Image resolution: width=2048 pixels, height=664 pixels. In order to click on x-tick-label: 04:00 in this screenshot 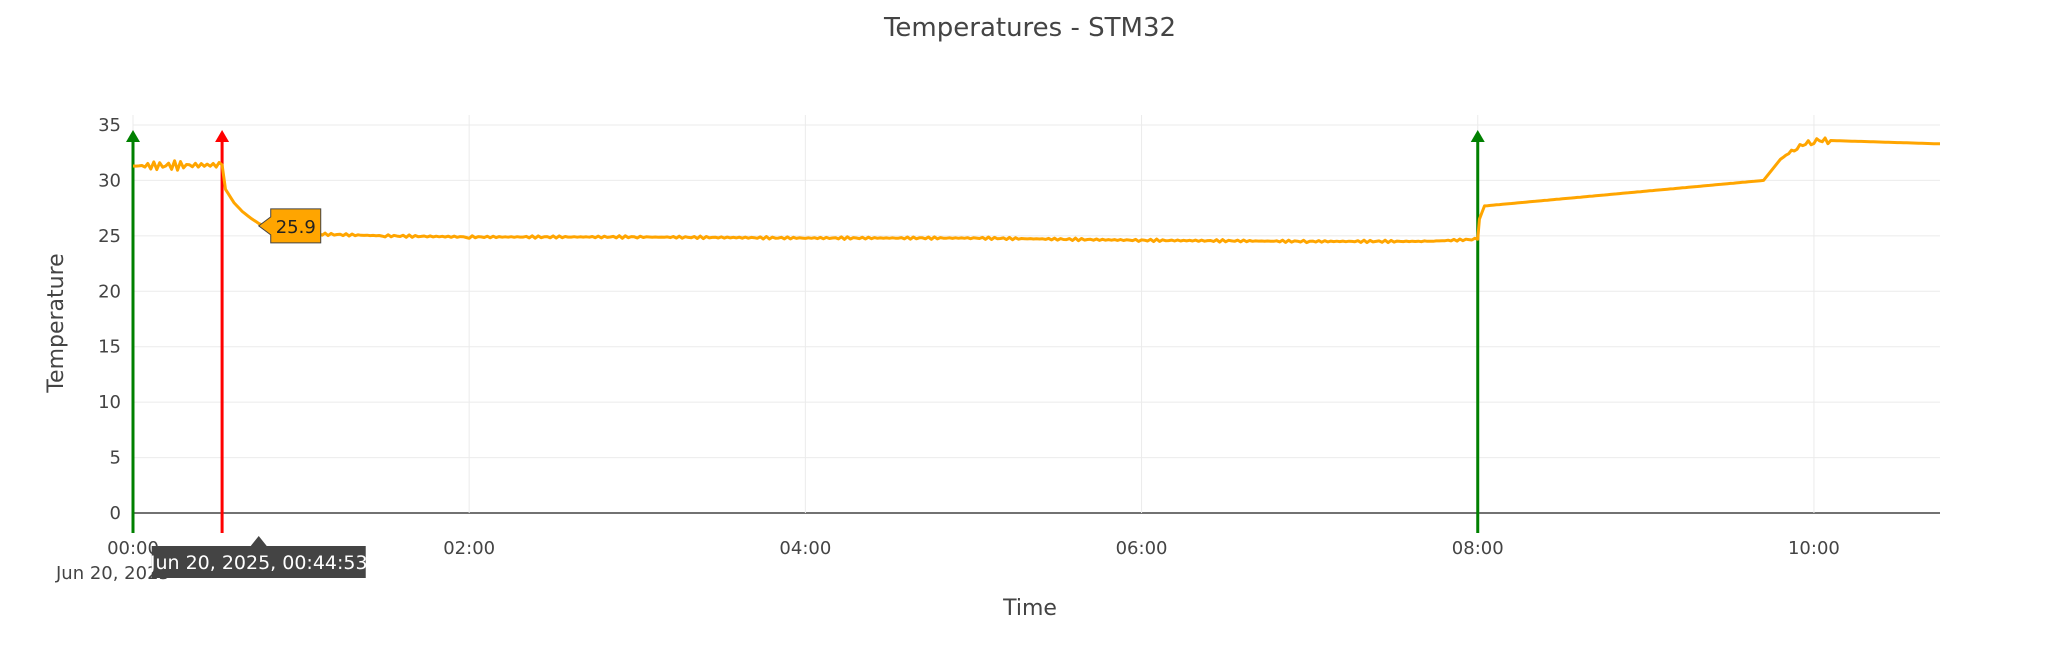, I will do `click(805, 548)`.